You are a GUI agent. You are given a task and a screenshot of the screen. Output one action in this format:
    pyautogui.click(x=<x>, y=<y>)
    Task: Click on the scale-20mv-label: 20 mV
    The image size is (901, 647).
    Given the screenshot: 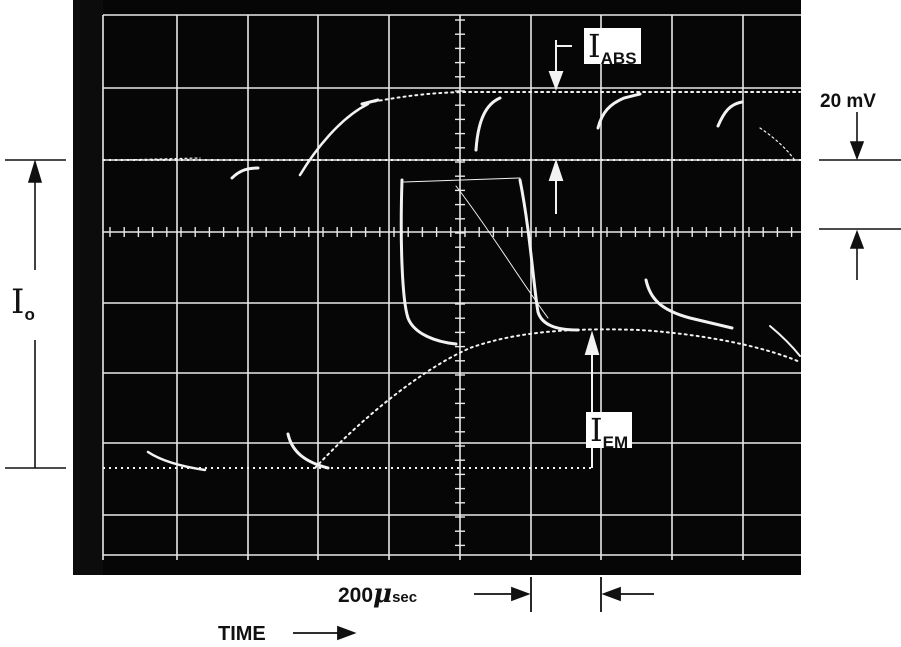 What is the action you would take?
    pyautogui.click(x=848, y=101)
    